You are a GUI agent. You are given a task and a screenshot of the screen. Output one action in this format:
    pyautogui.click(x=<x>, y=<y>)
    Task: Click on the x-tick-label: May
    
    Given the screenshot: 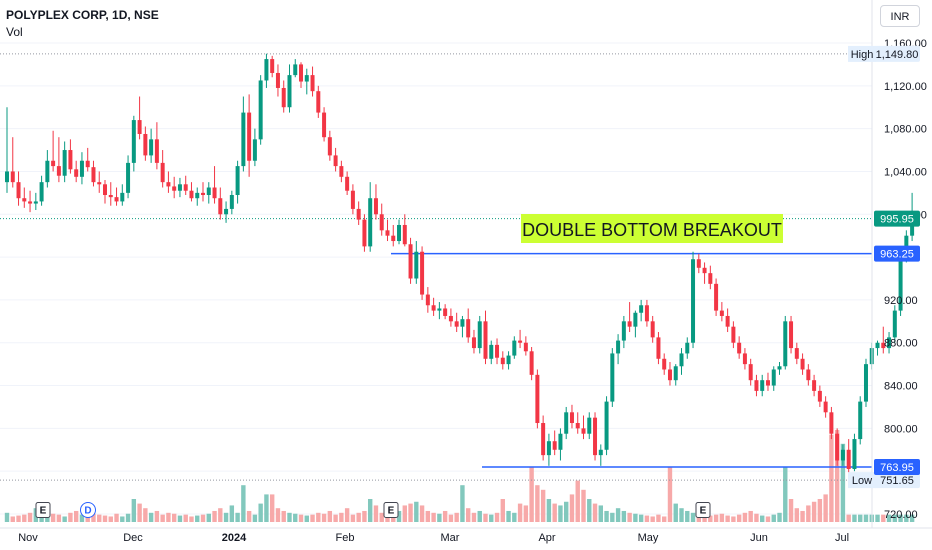 What is the action you would take?
    pyautogui.click(x=648, y=538)
    